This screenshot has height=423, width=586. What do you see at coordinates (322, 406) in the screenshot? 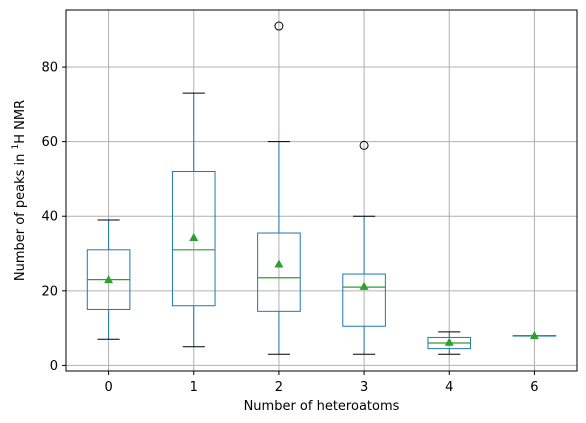
I see `x-axis-label: Number of heteroatoms` at bounding box center [322, 406].